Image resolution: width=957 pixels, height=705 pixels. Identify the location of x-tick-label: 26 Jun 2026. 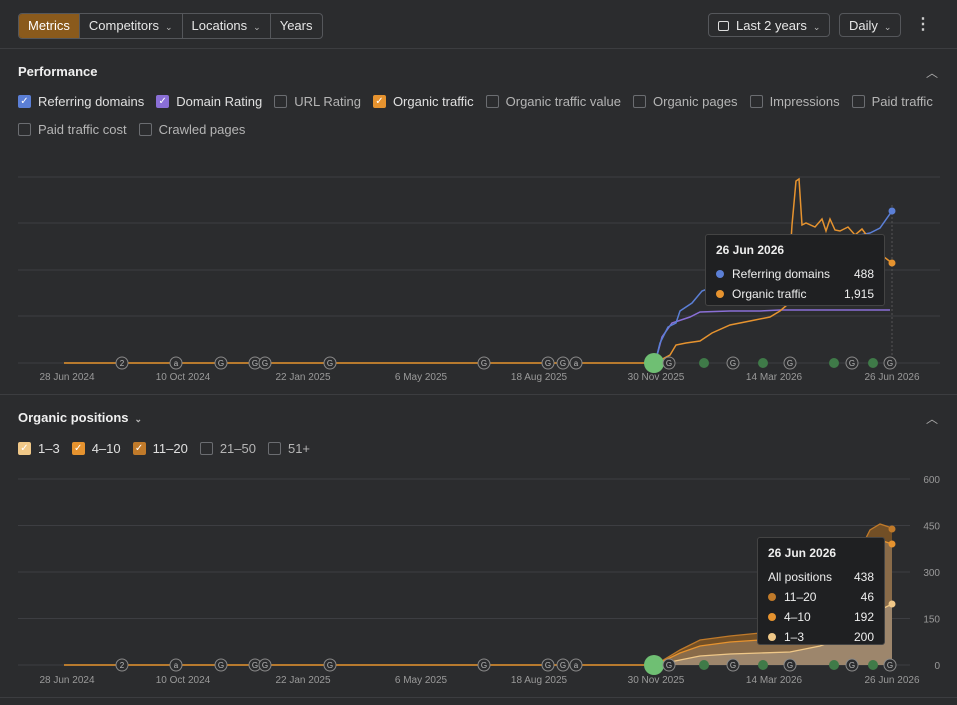
(891, 377).